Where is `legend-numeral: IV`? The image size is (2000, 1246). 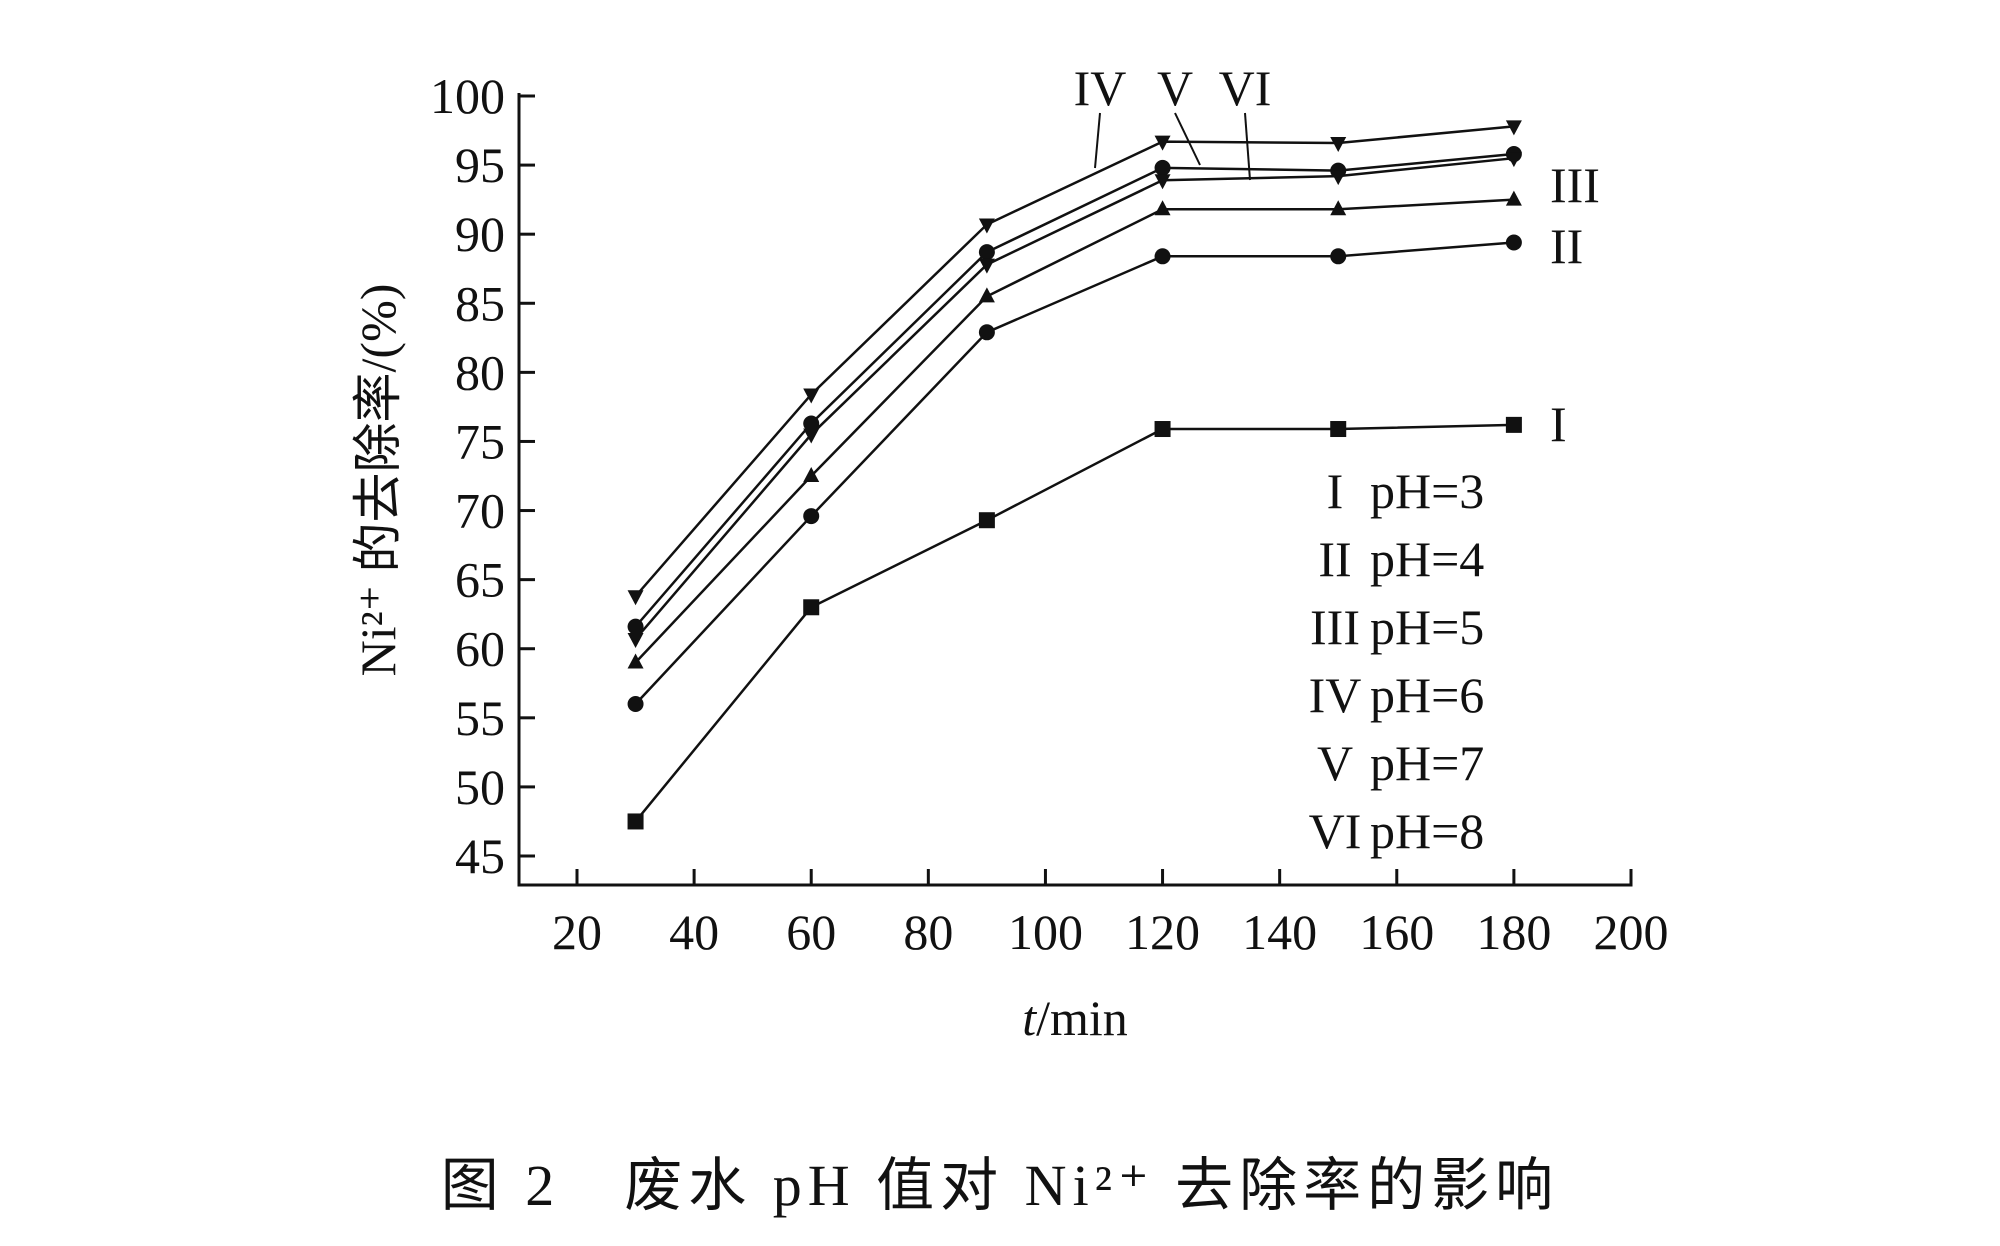 legend-numeral: IV is located at coordinates (1335, 695).